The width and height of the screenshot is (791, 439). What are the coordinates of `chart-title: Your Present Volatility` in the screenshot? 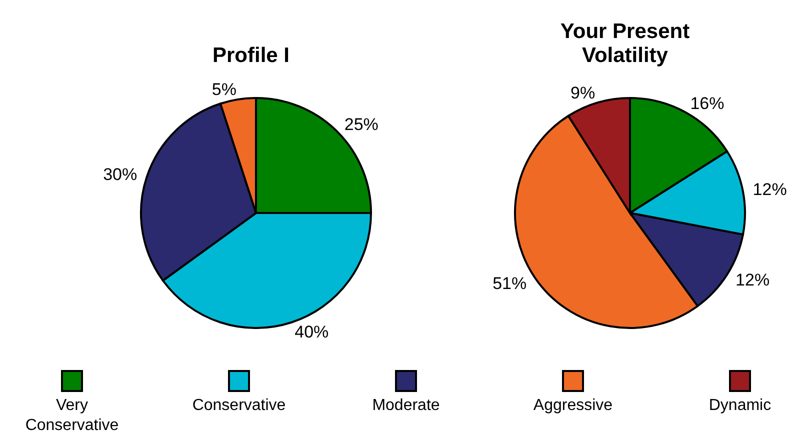 It's located at (625, 43).